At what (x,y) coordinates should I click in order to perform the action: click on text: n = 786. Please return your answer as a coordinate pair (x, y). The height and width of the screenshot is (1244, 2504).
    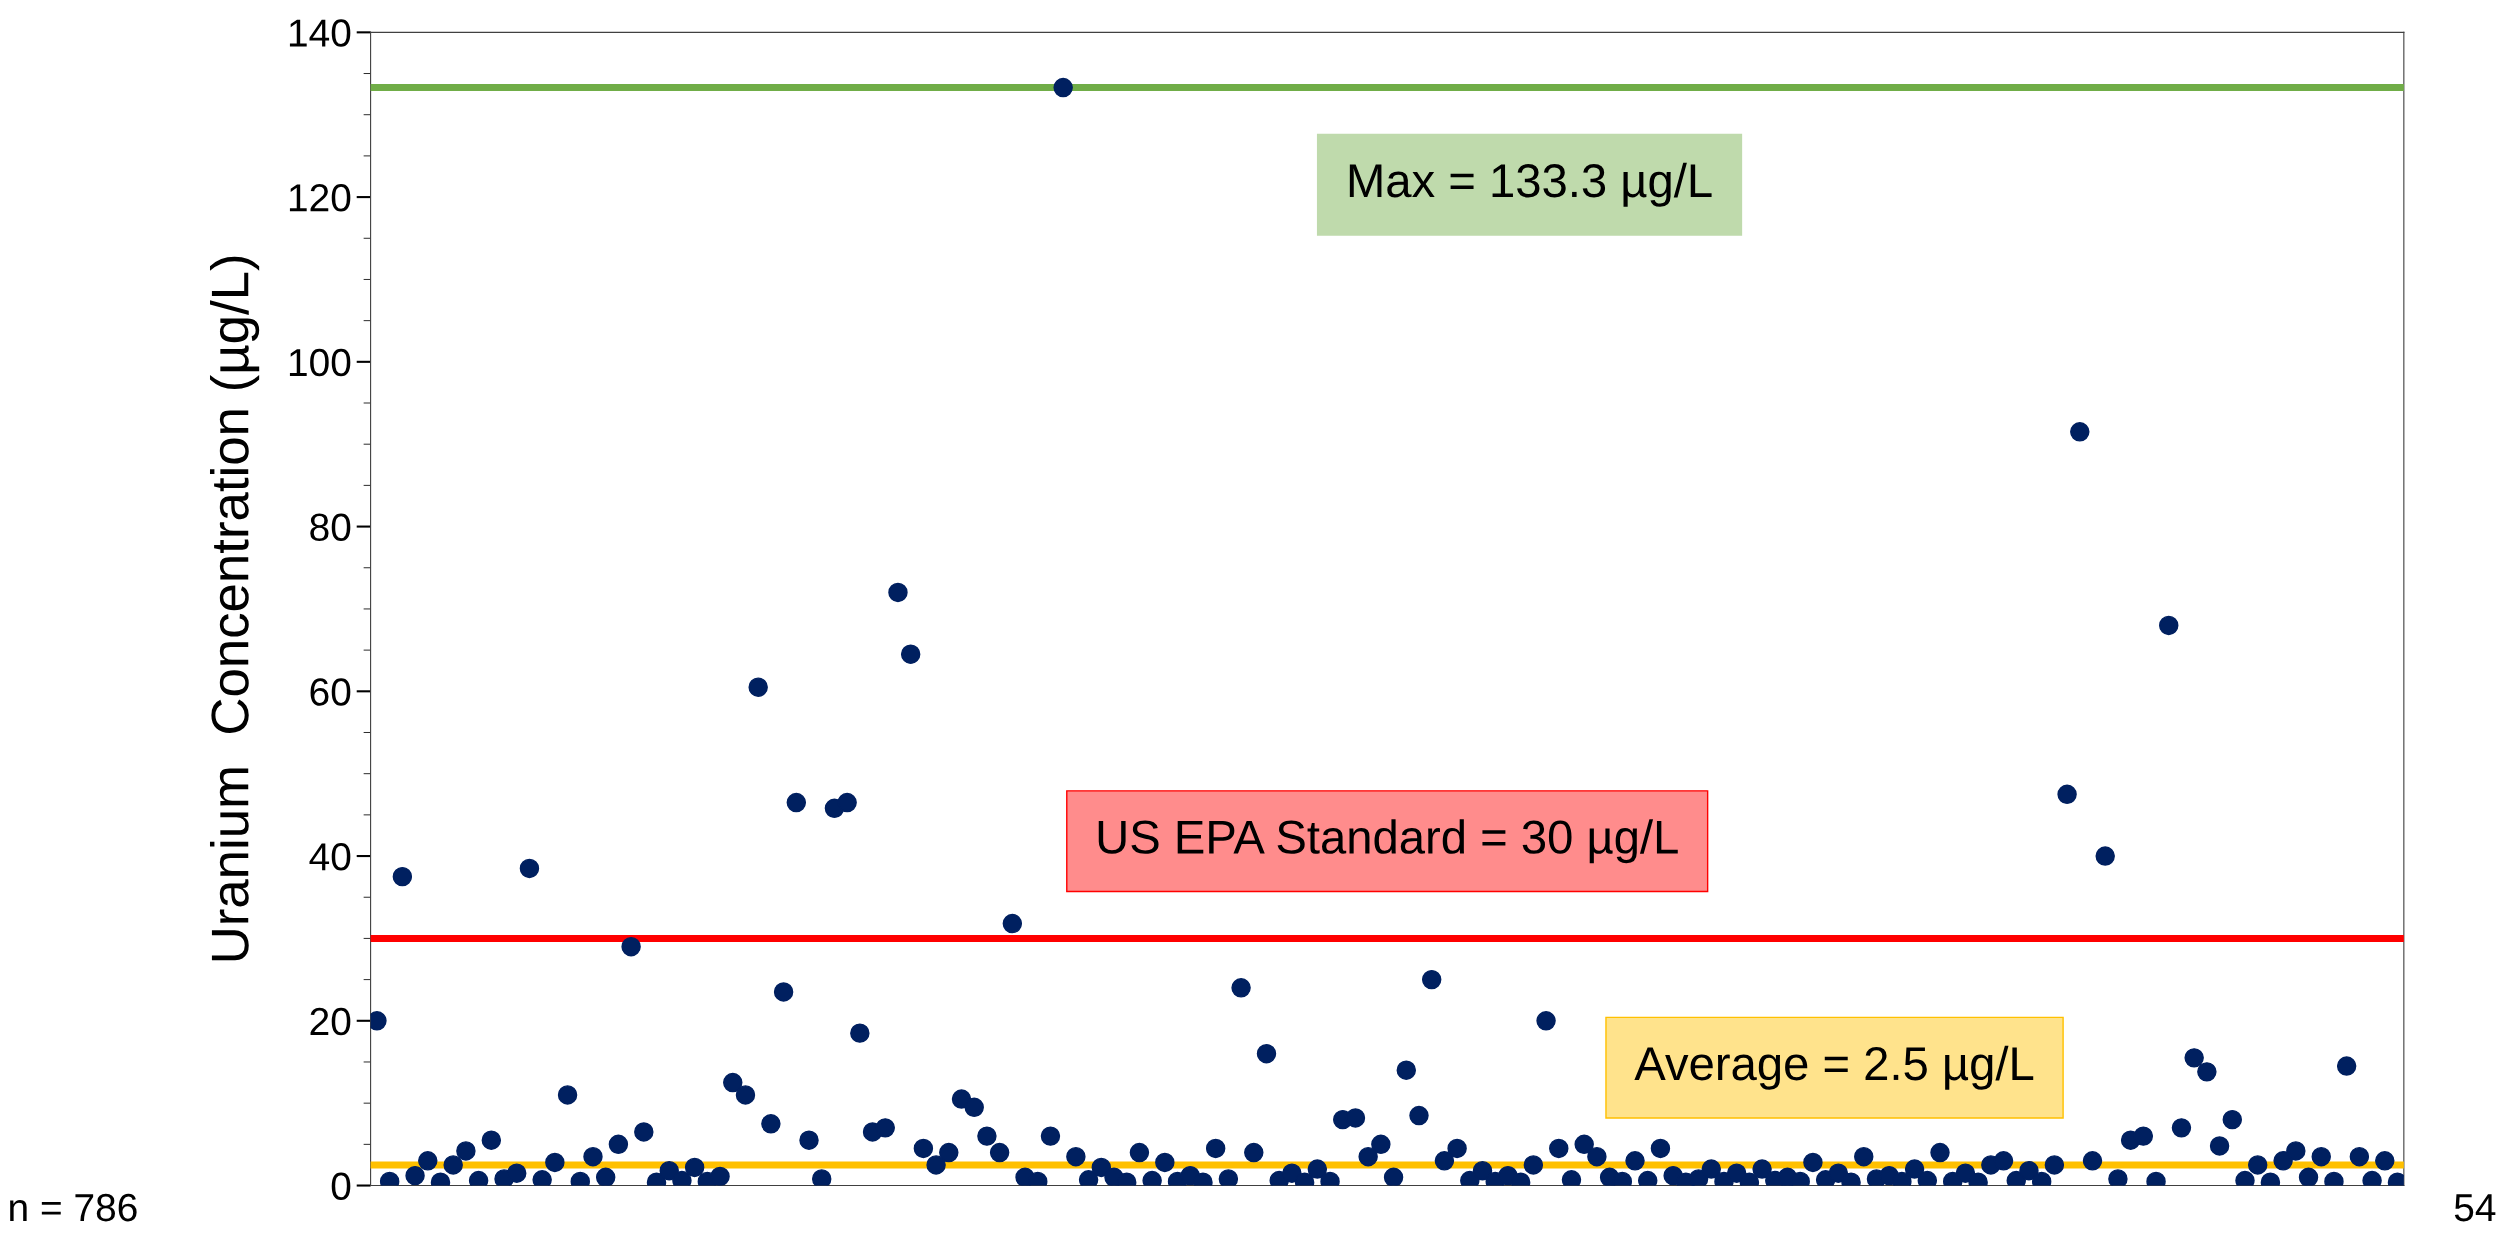
    Looking at the image, I should click on (73, 1207).